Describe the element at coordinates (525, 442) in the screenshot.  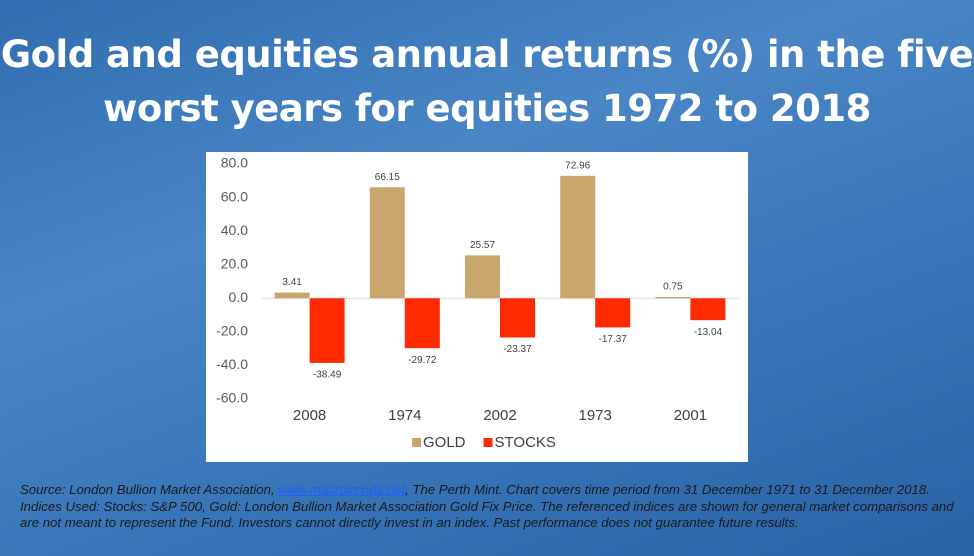
I see `legend-label: STOCKS` at that location.